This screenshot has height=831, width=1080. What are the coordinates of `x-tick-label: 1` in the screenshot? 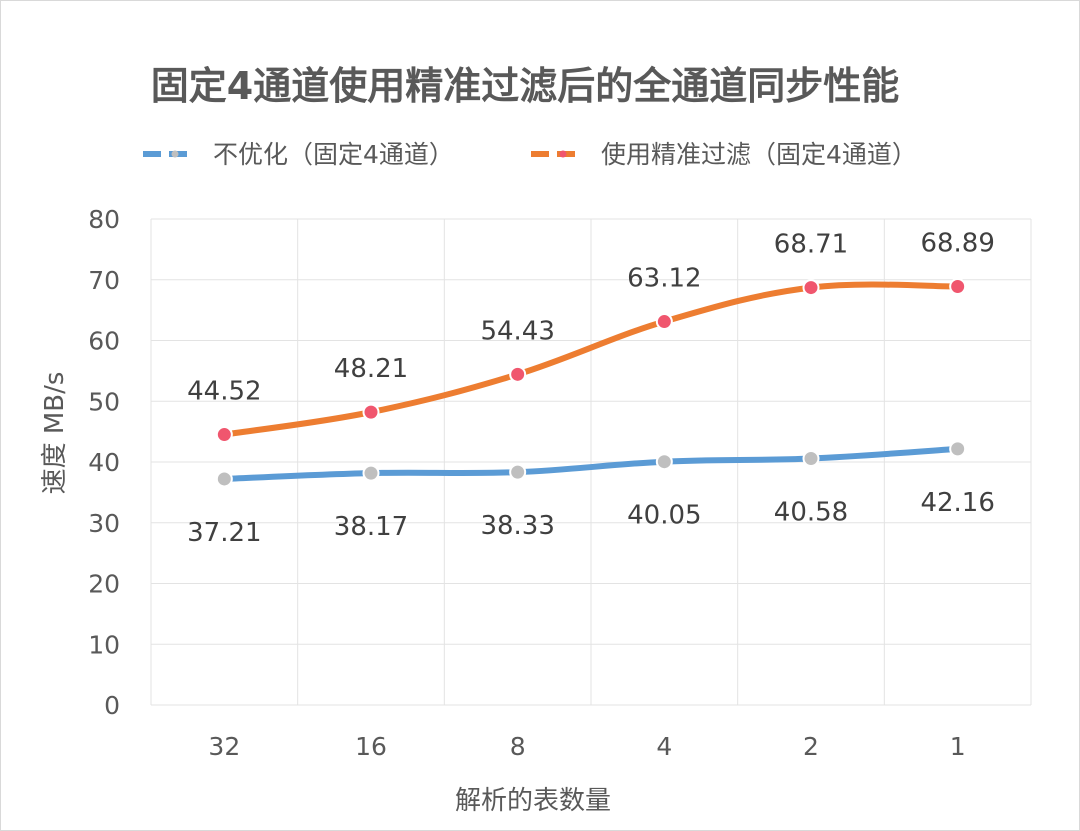 It's located at (958, 746).